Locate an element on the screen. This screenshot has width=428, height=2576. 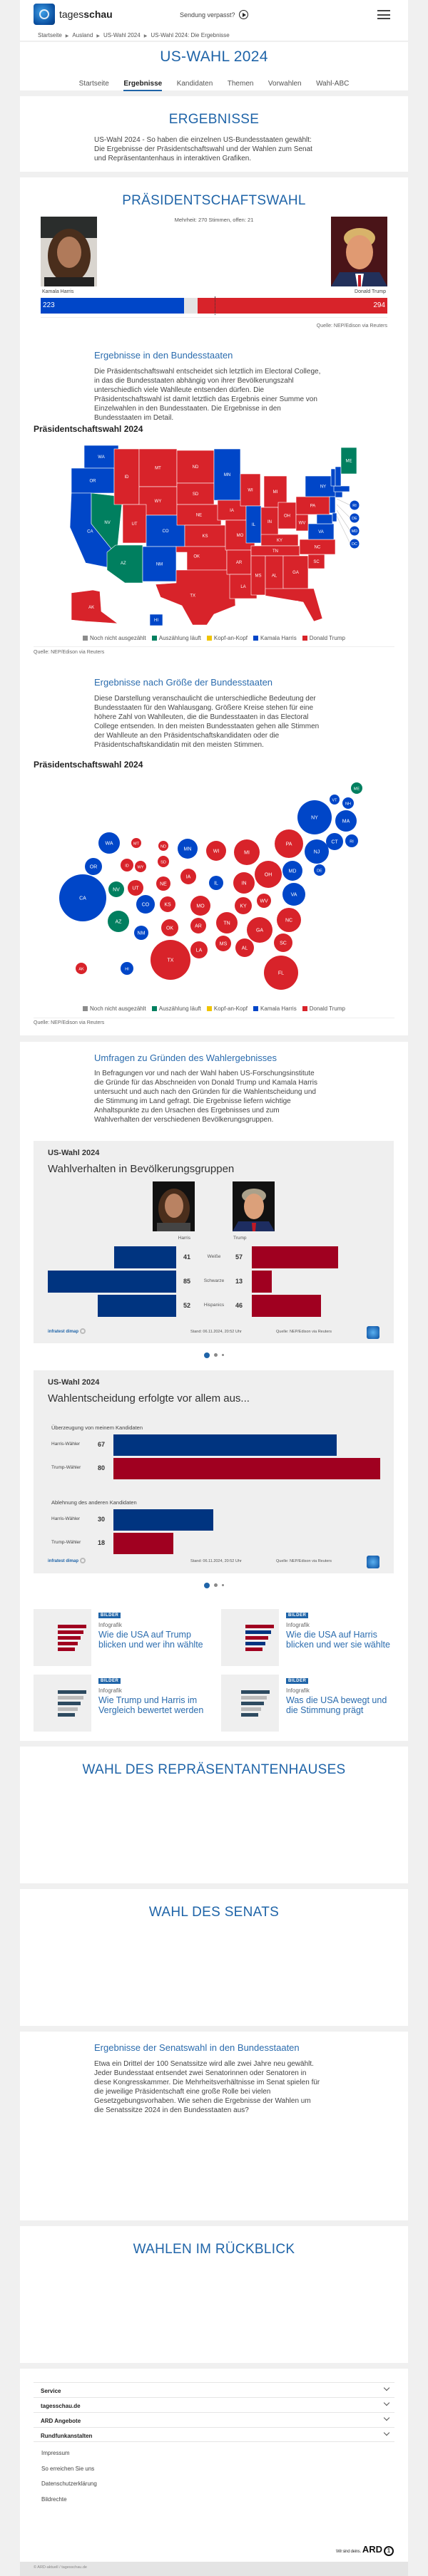
bubble-nc is located at coordinates (289, 920).